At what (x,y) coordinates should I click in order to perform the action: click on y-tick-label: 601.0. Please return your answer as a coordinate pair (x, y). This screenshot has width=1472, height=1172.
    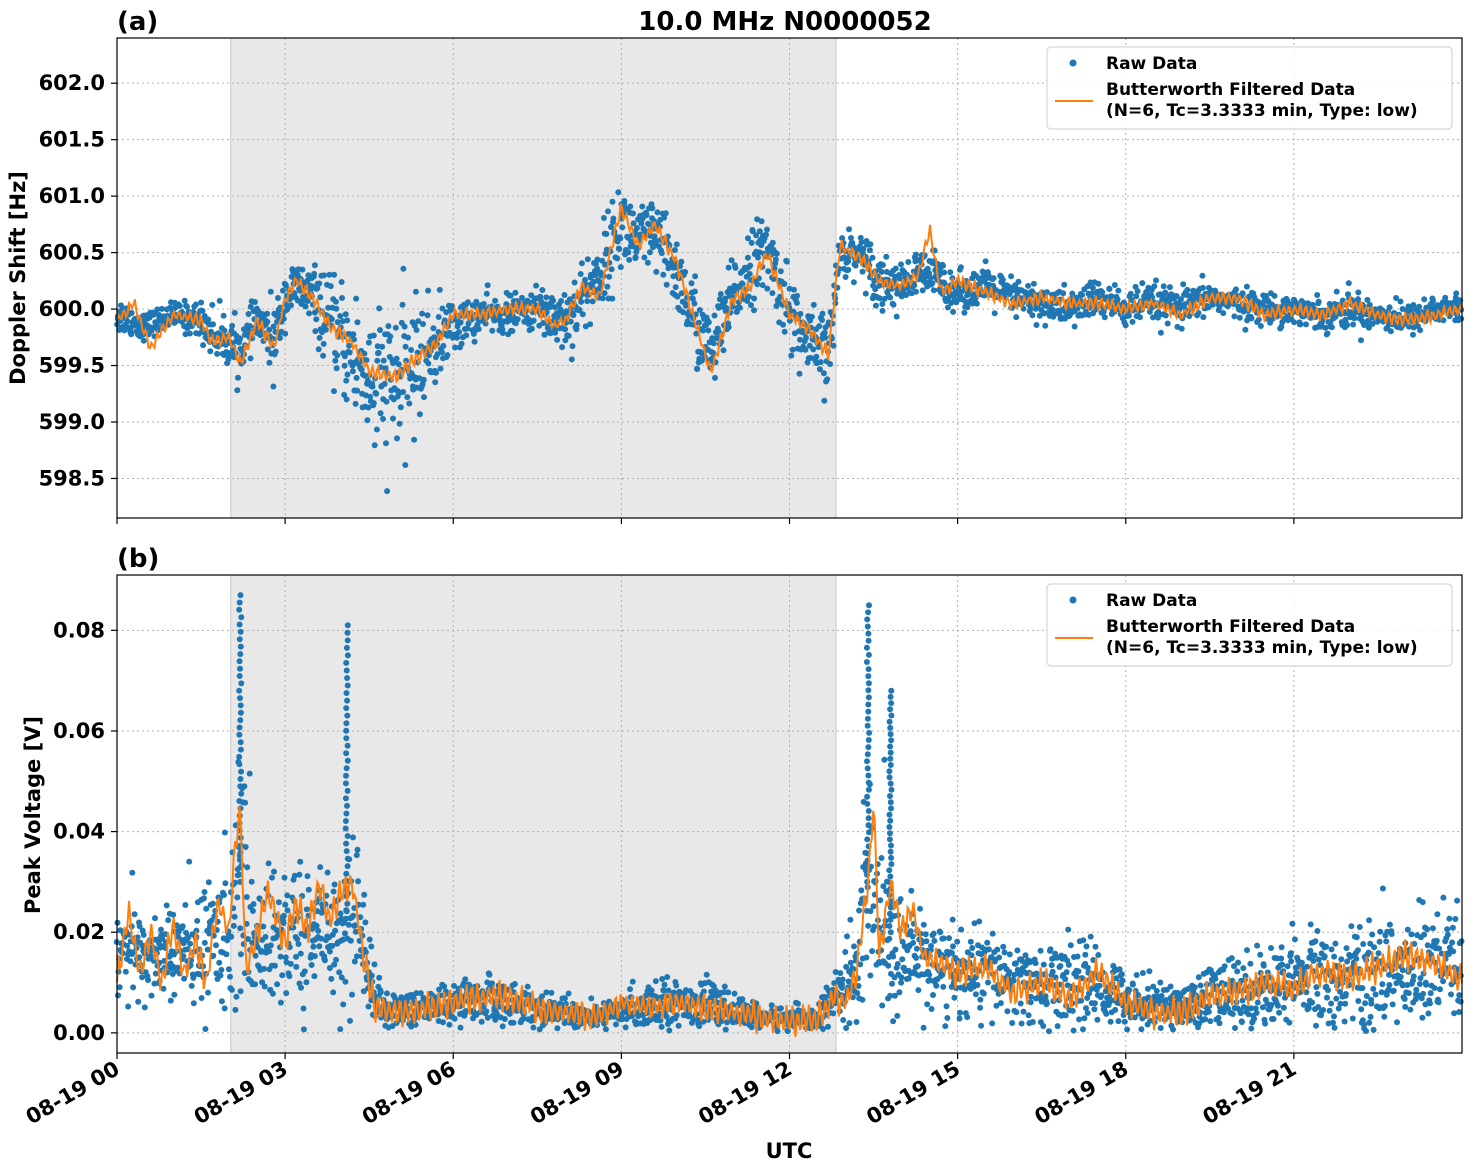
    Looking at the image, I should click on (72, 196).